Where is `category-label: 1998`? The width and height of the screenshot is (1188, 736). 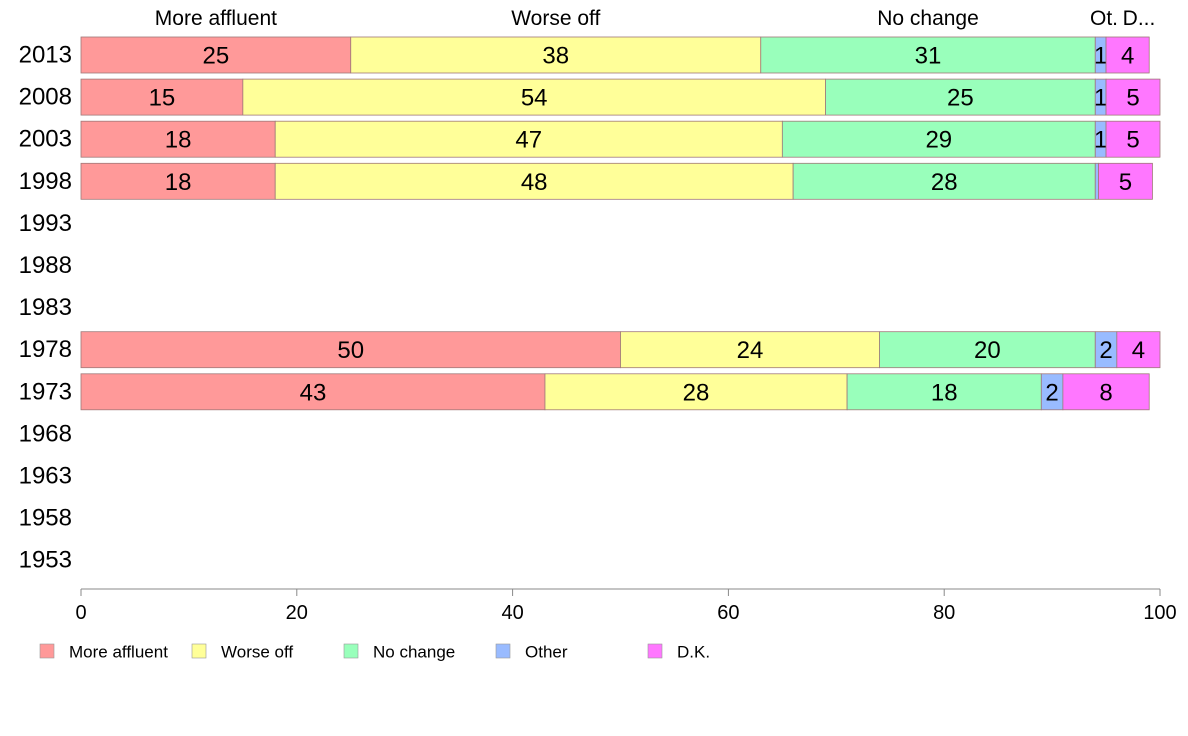
category-label: 1998 is located at coordinates (45, 181).